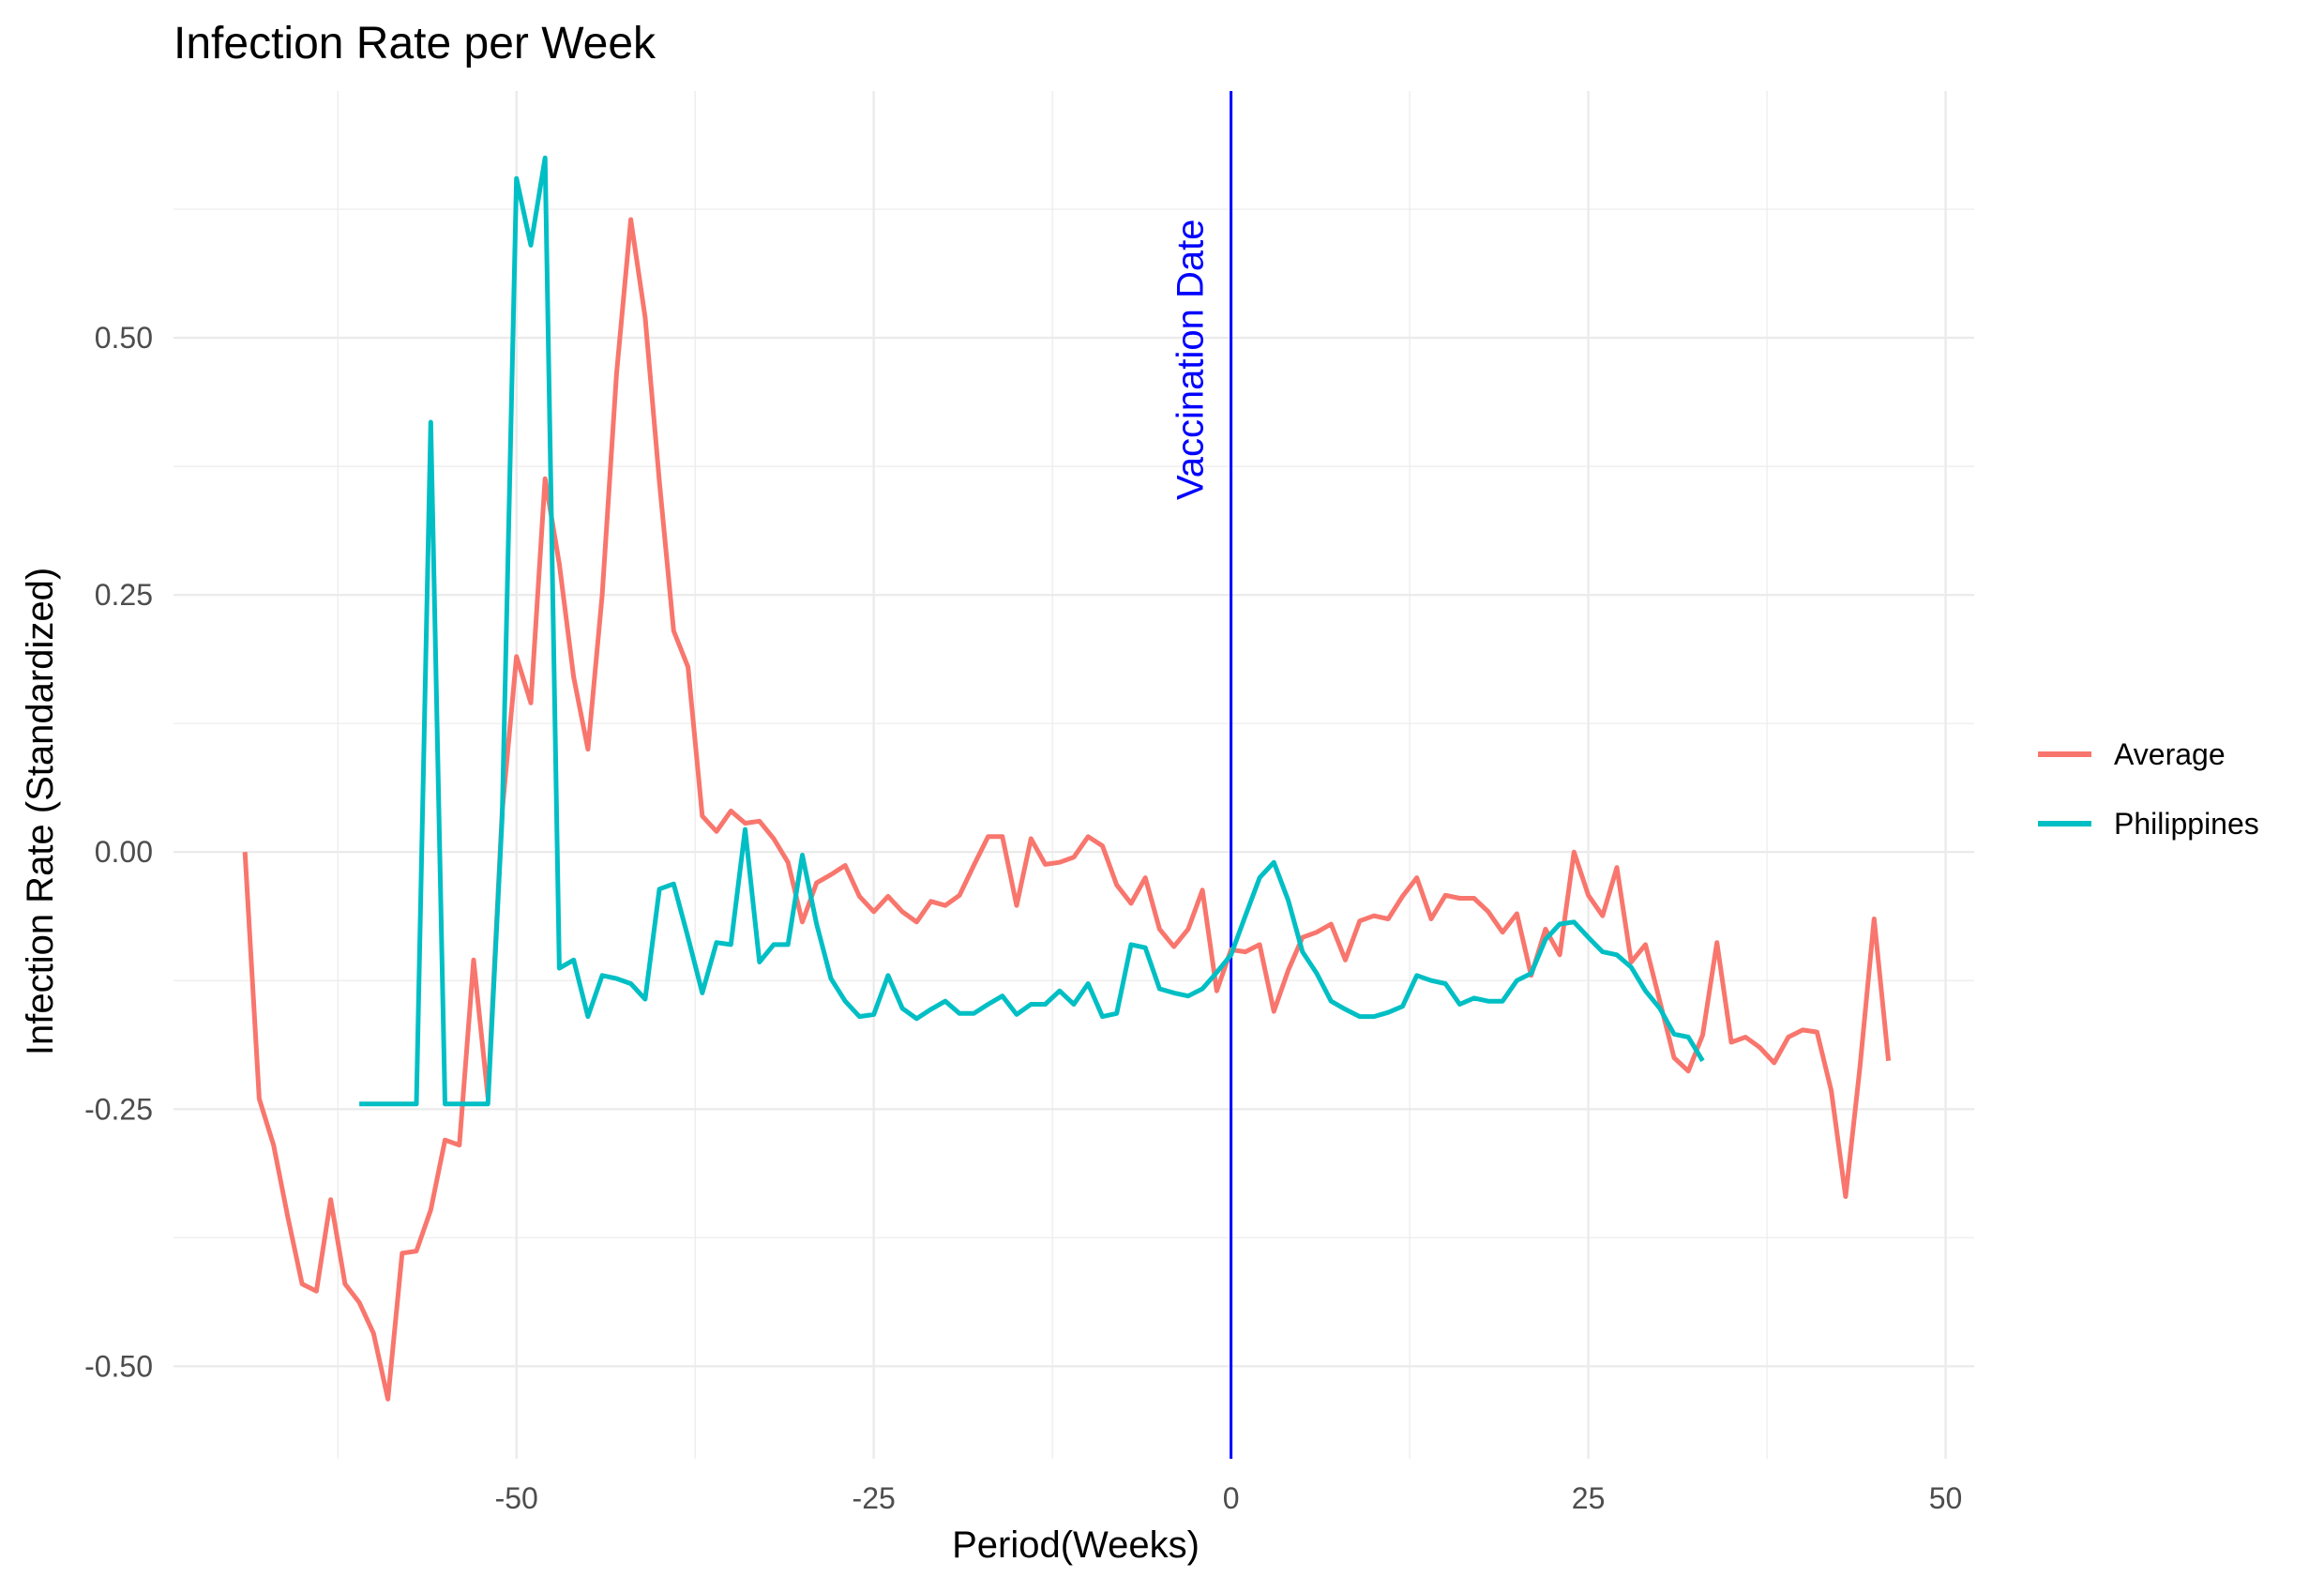 The height and width of the screenshot is (1577, 2324). What do you see at coordinates (516, 1498) in the screenshot?
I see `x-tick-label: -50` at bounding box center [516, 1498].